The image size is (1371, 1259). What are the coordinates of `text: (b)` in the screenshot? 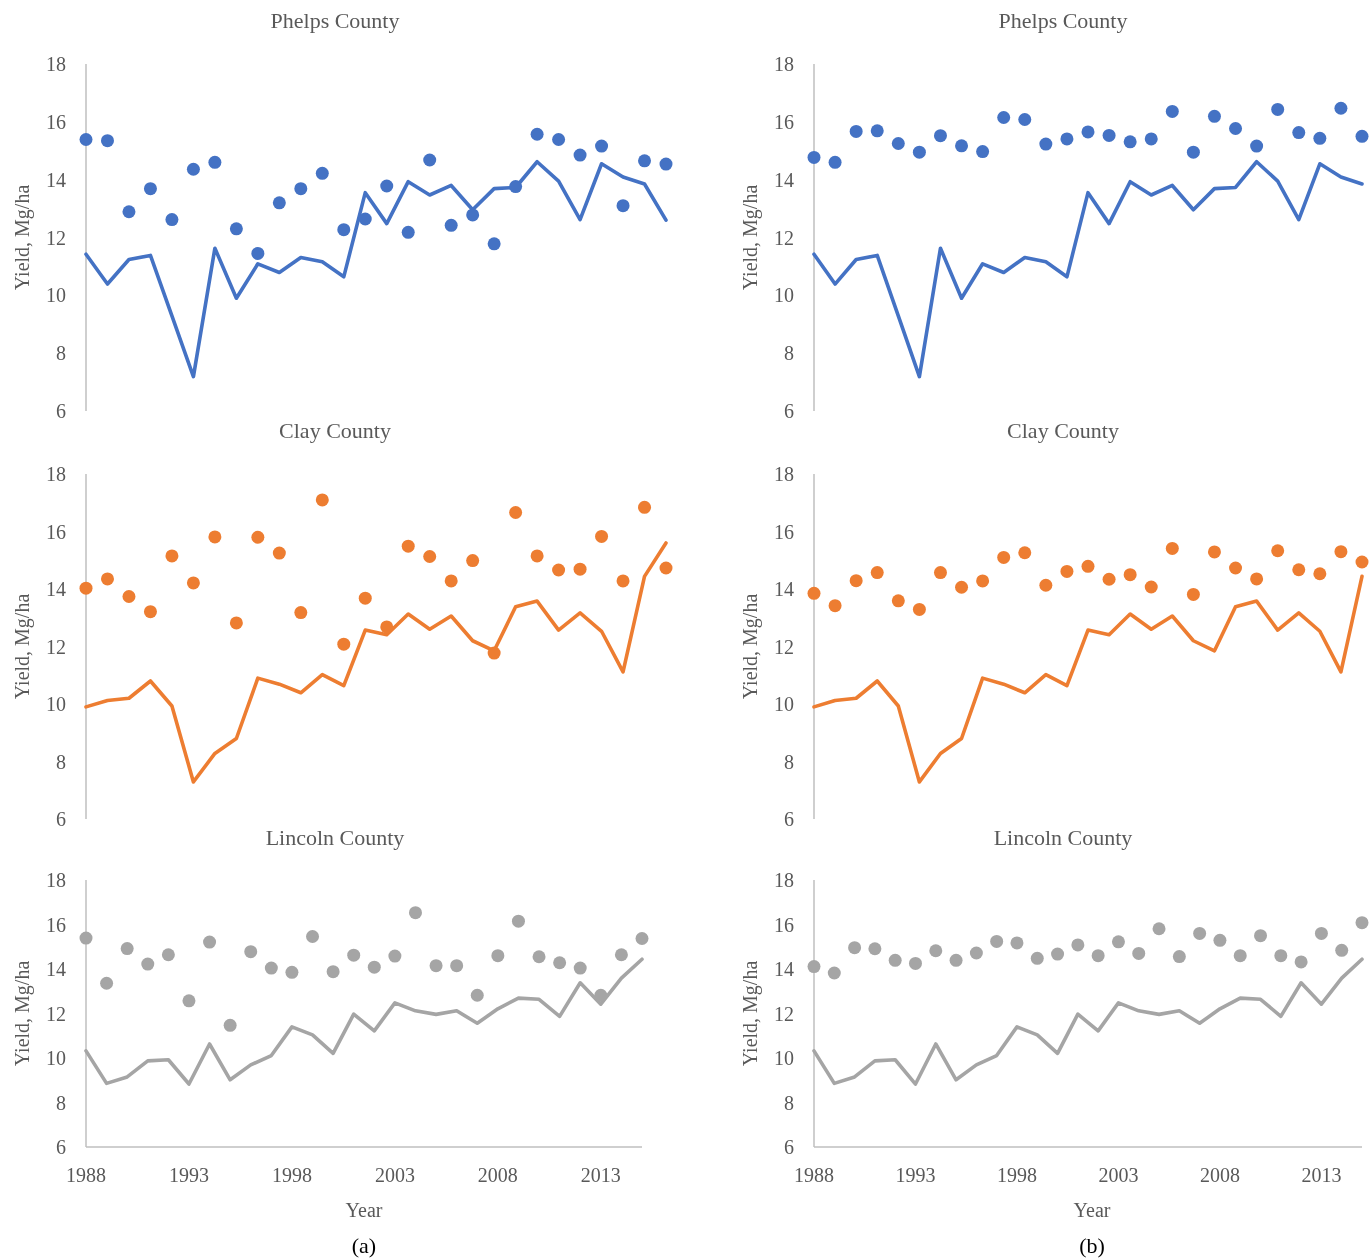 It's located at (1092, 1245).